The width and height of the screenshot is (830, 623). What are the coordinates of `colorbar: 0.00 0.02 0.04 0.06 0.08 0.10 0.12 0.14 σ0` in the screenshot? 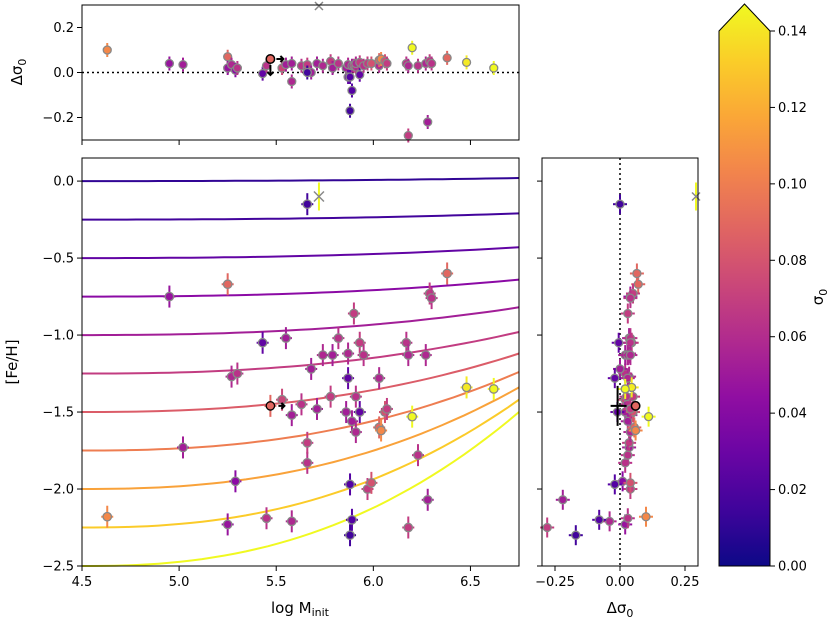 It's located at (774, 289).